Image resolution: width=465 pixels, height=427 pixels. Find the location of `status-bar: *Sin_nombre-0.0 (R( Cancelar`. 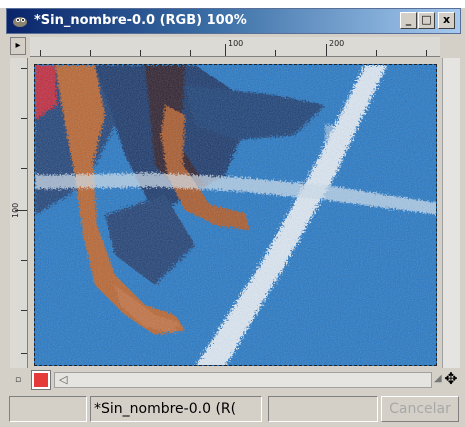

status-bar: *Sin_nombre-0.0 (R( Cancelar is located at coordinates (232, 409).